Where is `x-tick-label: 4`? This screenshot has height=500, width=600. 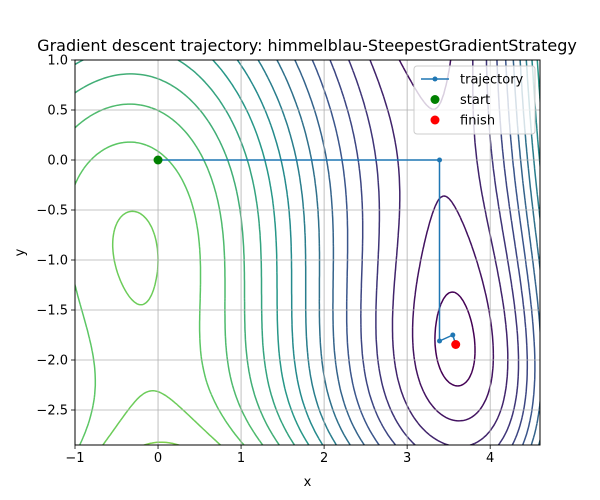 x-tick-label: 4 is located at coordinates (490, 458).